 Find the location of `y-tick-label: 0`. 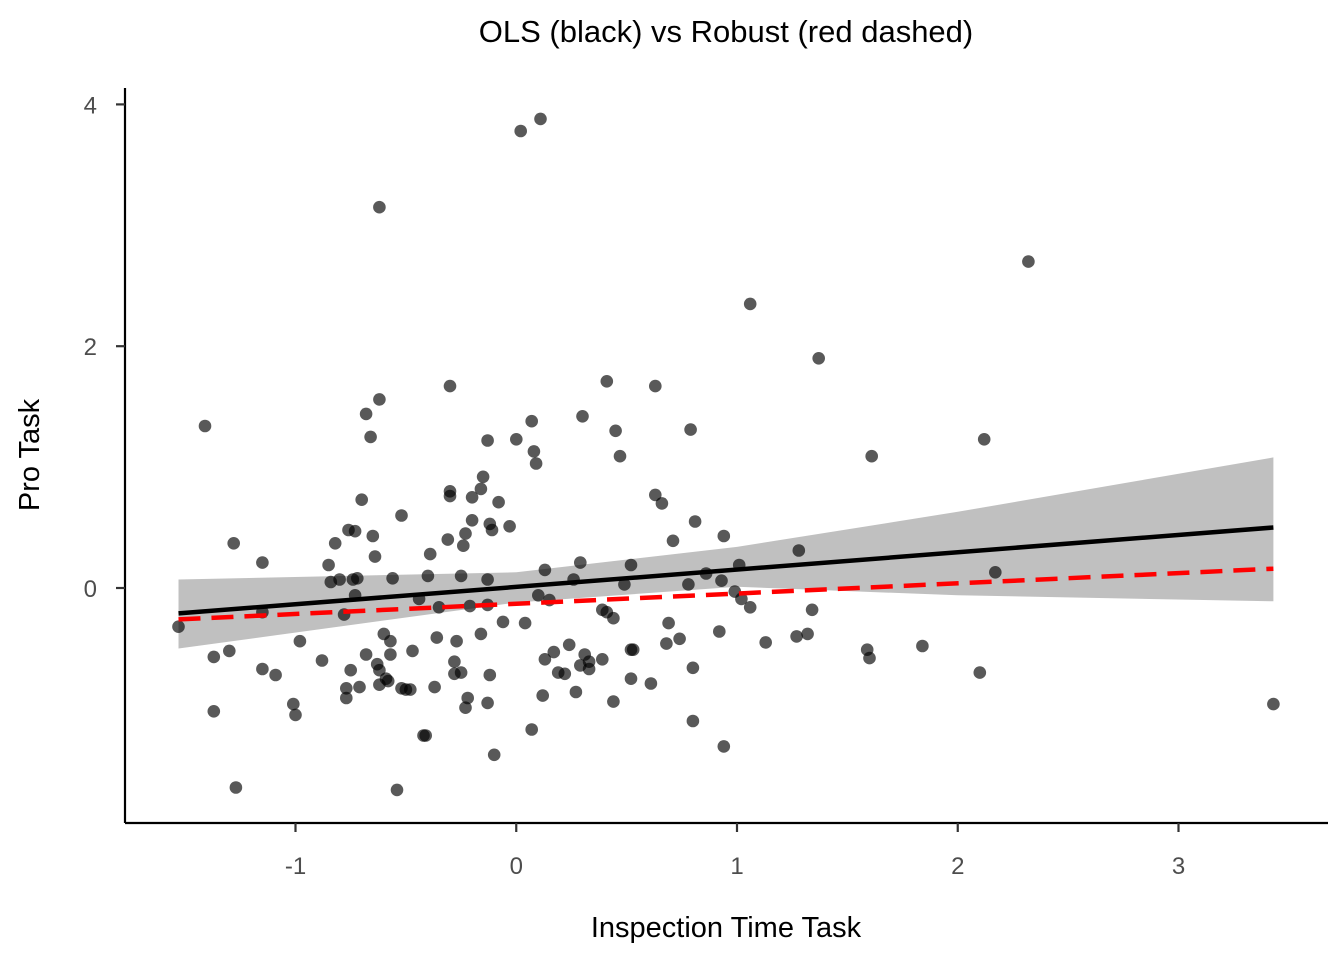

y-tick-label: 0 is located at coordinates (90, 589).